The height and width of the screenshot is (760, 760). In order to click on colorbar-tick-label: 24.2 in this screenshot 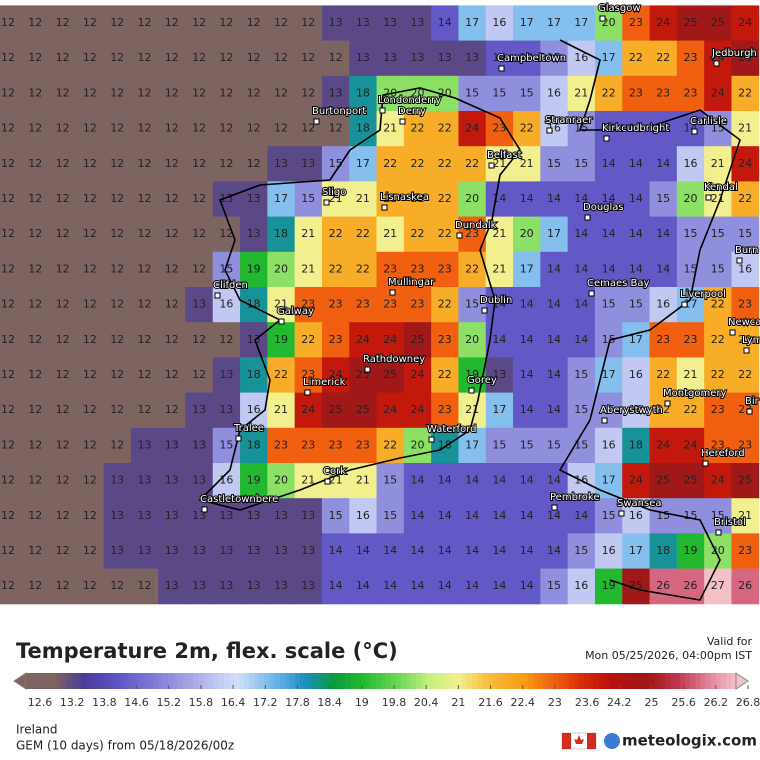, I will do `click(619, 702)`.